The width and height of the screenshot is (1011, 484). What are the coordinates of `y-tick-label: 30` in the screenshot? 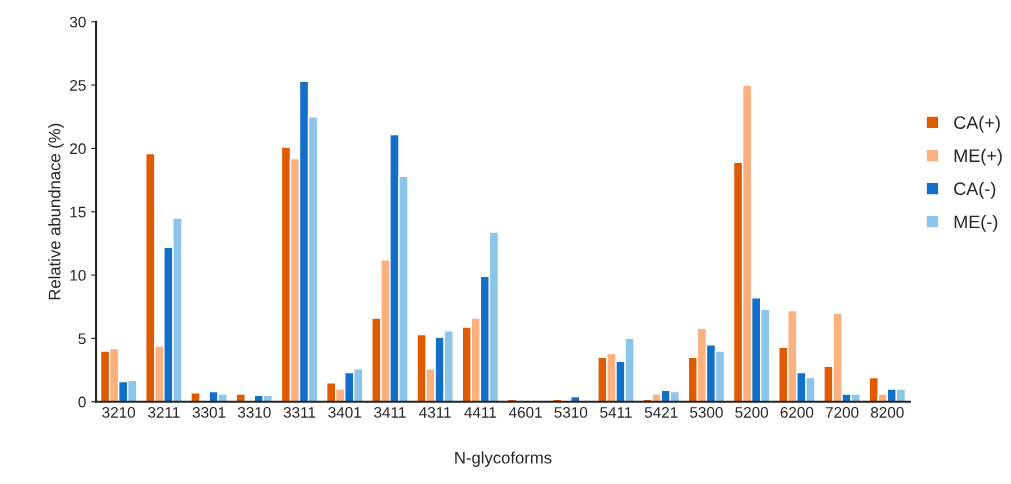 It's located at (77, 22).